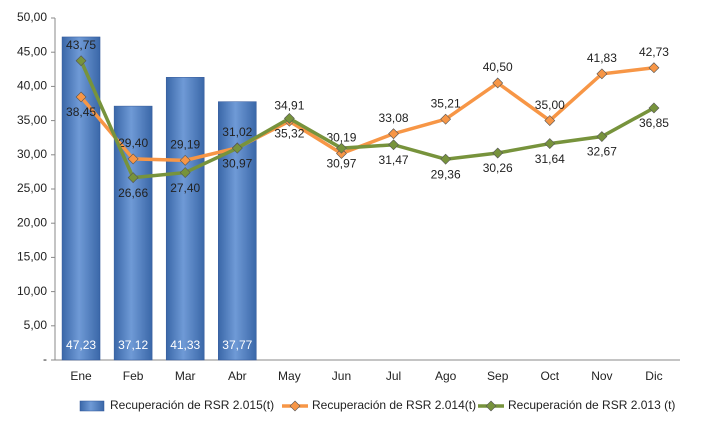  What do you see at coordinates (32, 17) in the screenshot?
I see `y-tick-label: 50,00` at bounding box center [32, 17].